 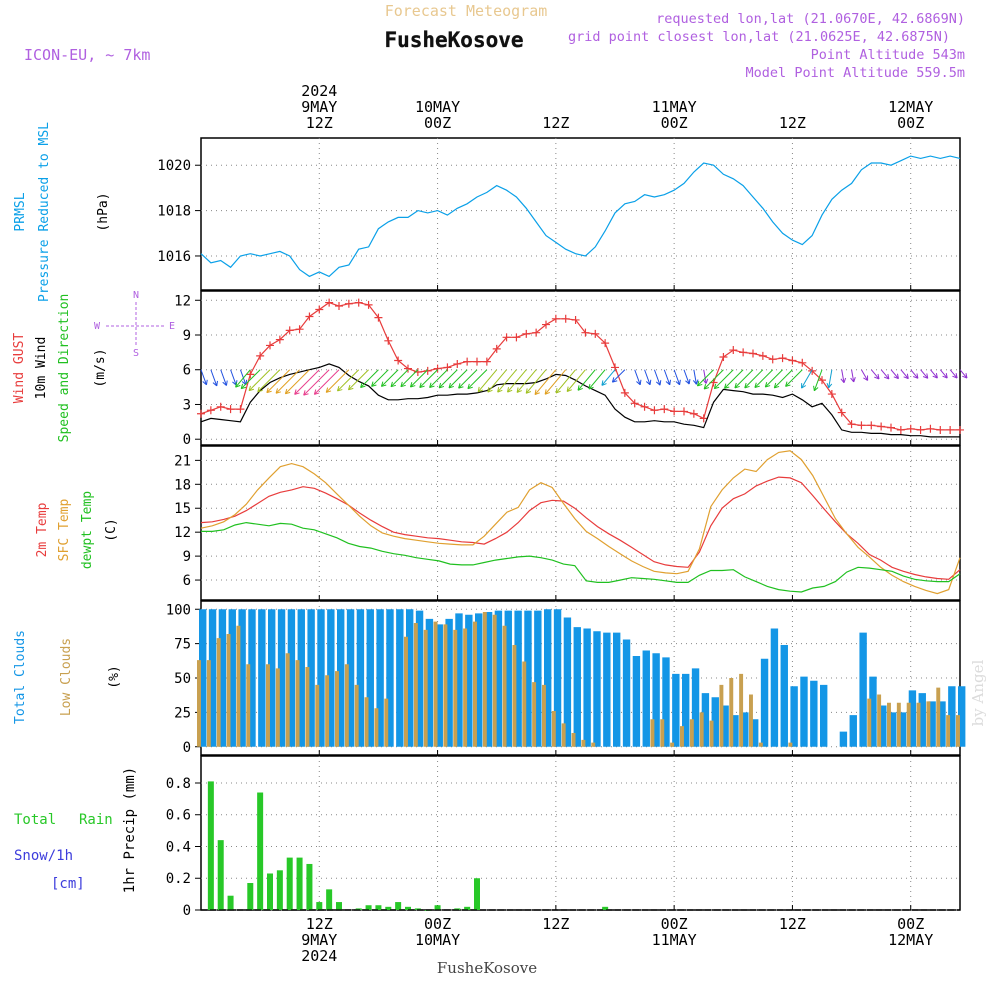 I want to click on bottom-time-label: 10MAY, so click(x=437, y=940).